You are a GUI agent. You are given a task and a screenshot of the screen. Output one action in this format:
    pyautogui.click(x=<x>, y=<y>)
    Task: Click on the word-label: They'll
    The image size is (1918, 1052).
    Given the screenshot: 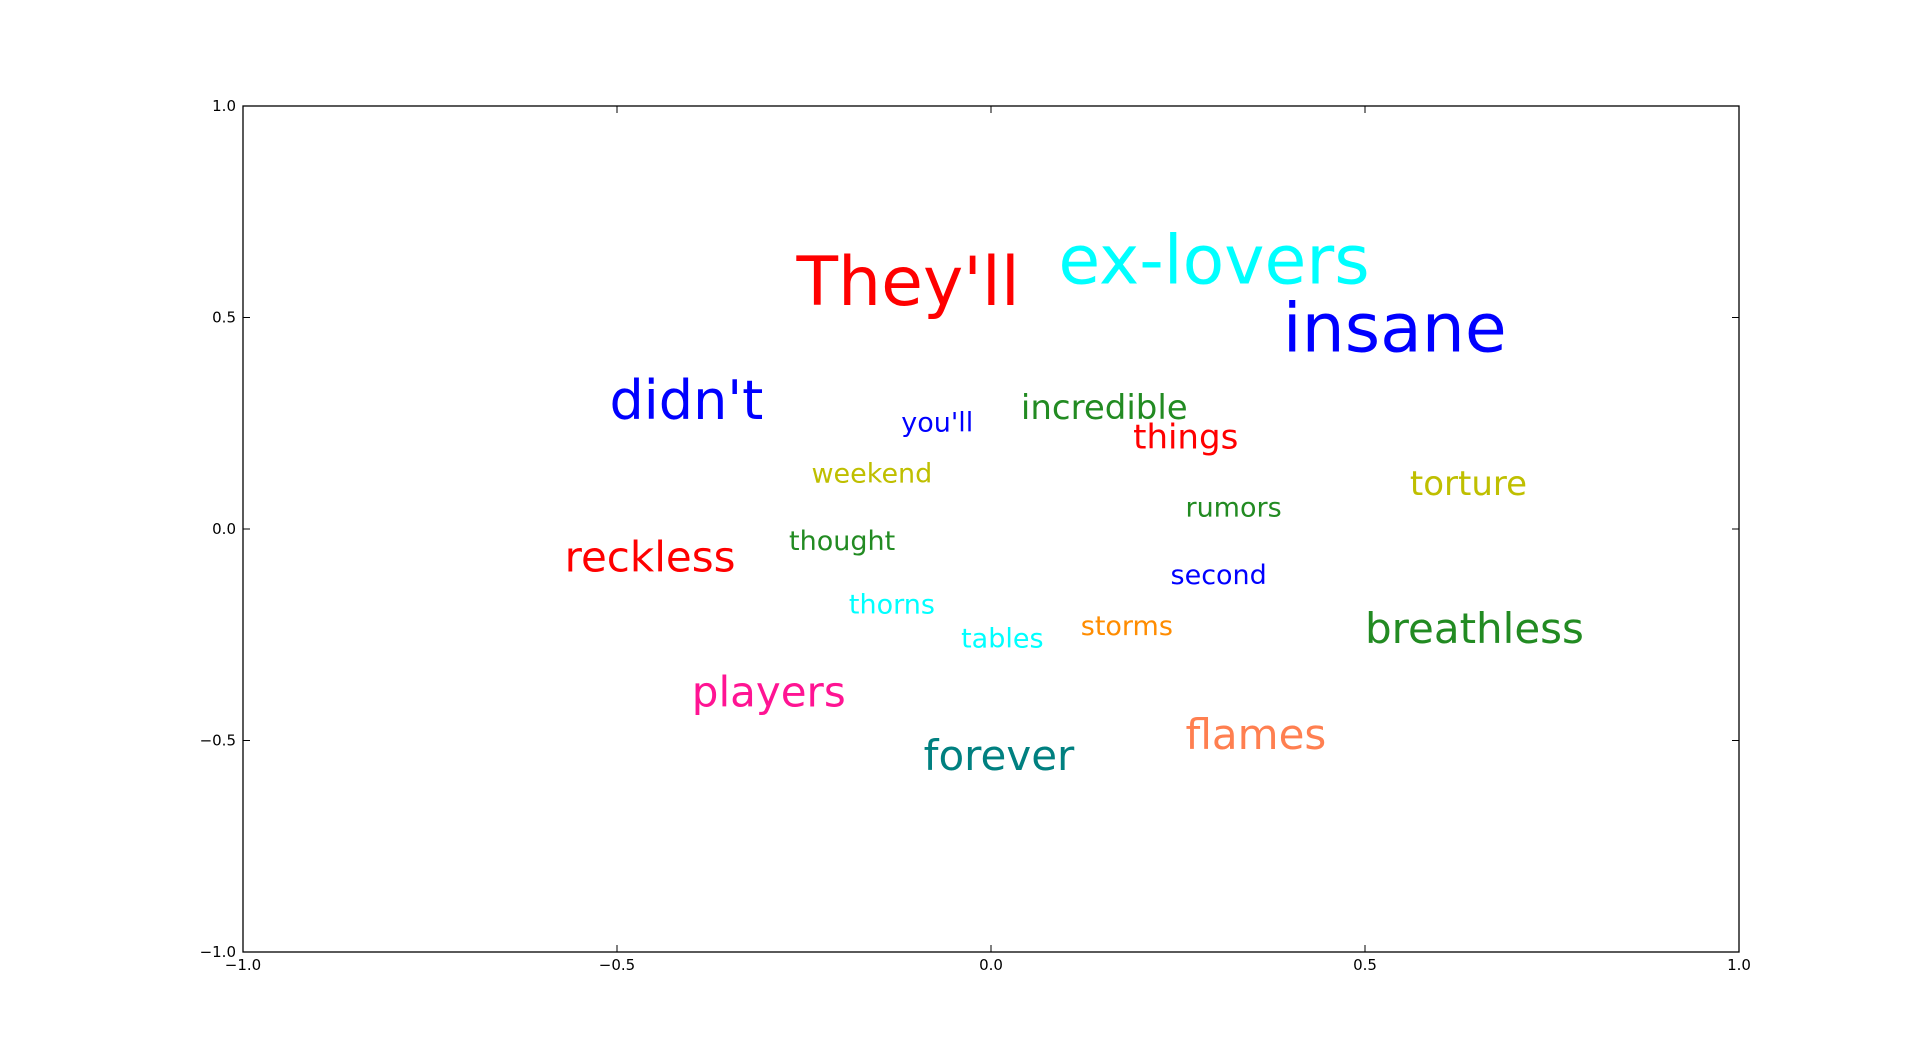 What is the action you would take?
    pyautogui.click(x=908, y=282)
    